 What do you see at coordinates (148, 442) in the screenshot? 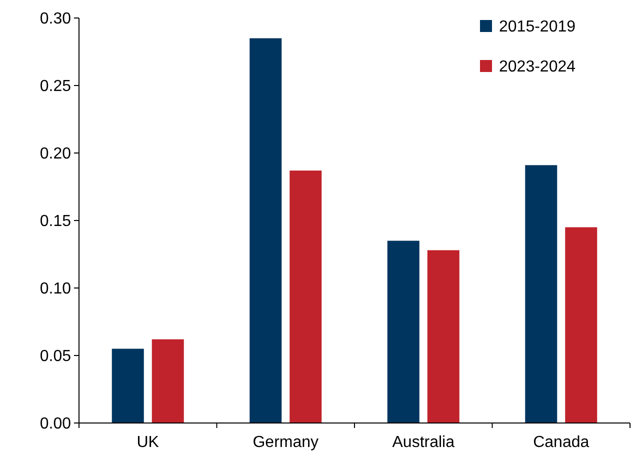
I see `x-tick-label: UK` at bounding box center [148, 442].